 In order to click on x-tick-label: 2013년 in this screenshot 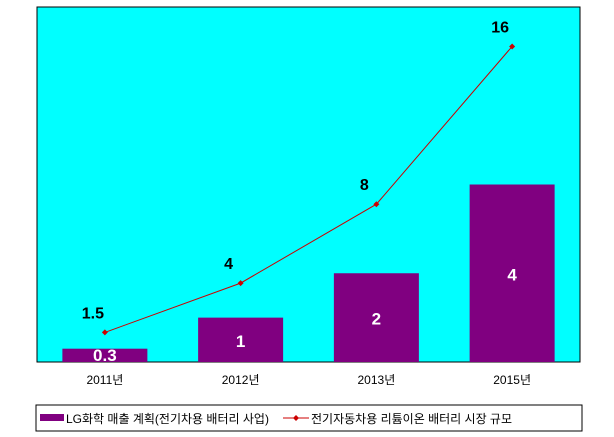, I will do `click(377, 380)`.